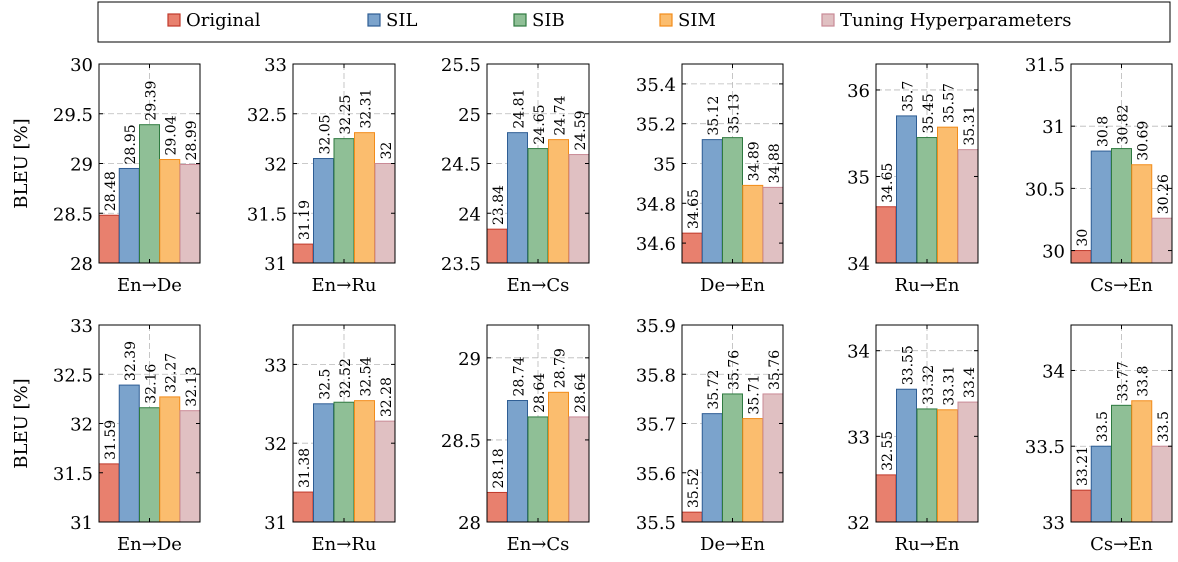 The width and height of the screenshot is (1178, 562). I want to click on data-label: 32.13, so click(192, 387).